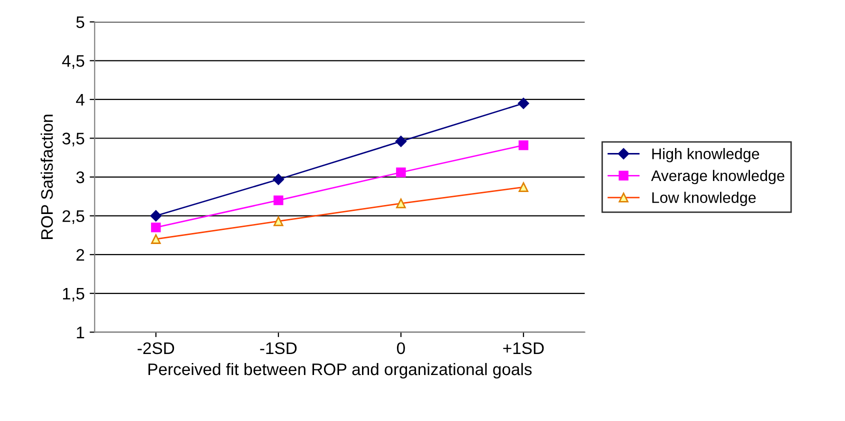 Image resolution: width=845 pixels, height=421 pixels. I want to click on y-tick-label: 4,5, so click(73, 62).